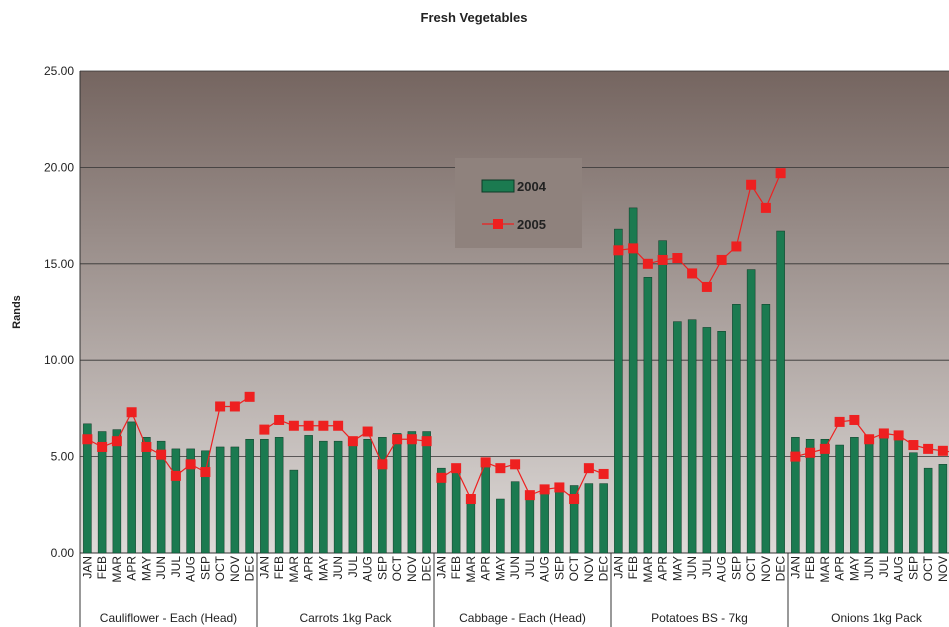  I want to click on group-label: Onions 1kg Pack, so click(877, 618).